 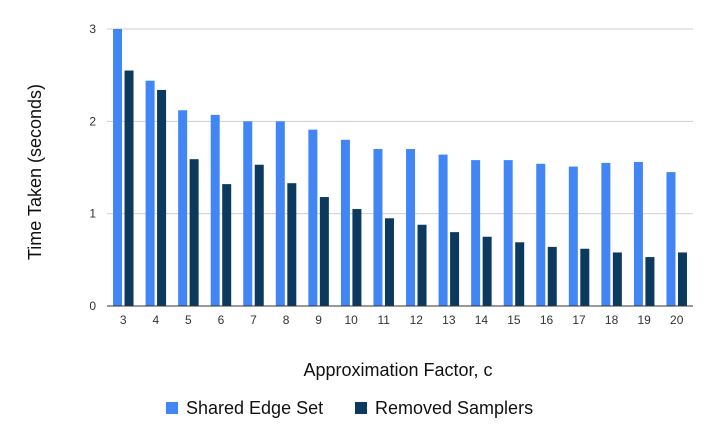 I want to click on x-tick-label: 19, so click(x=644, y=320).